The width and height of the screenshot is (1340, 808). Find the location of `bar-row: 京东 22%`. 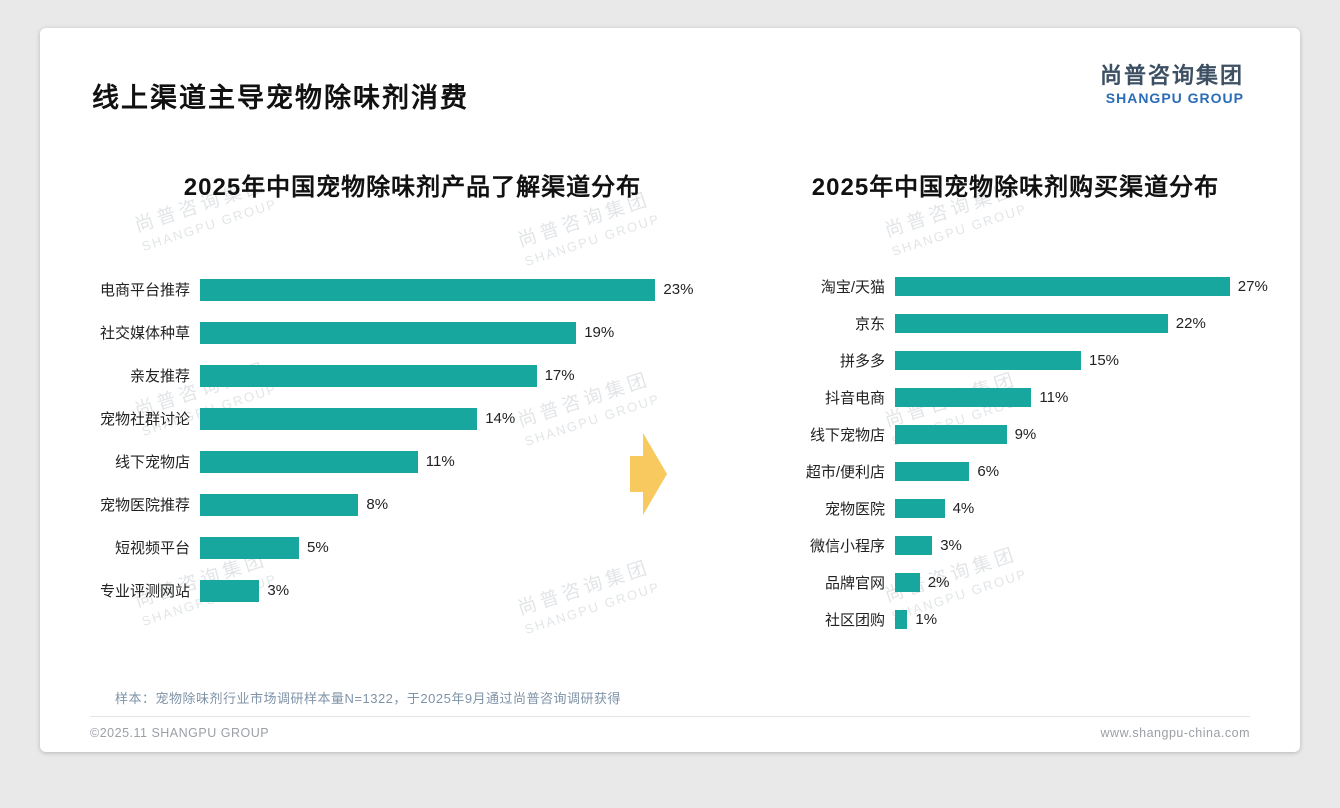

bar-row: 京东 22% is located at coordinates (1015, 323).